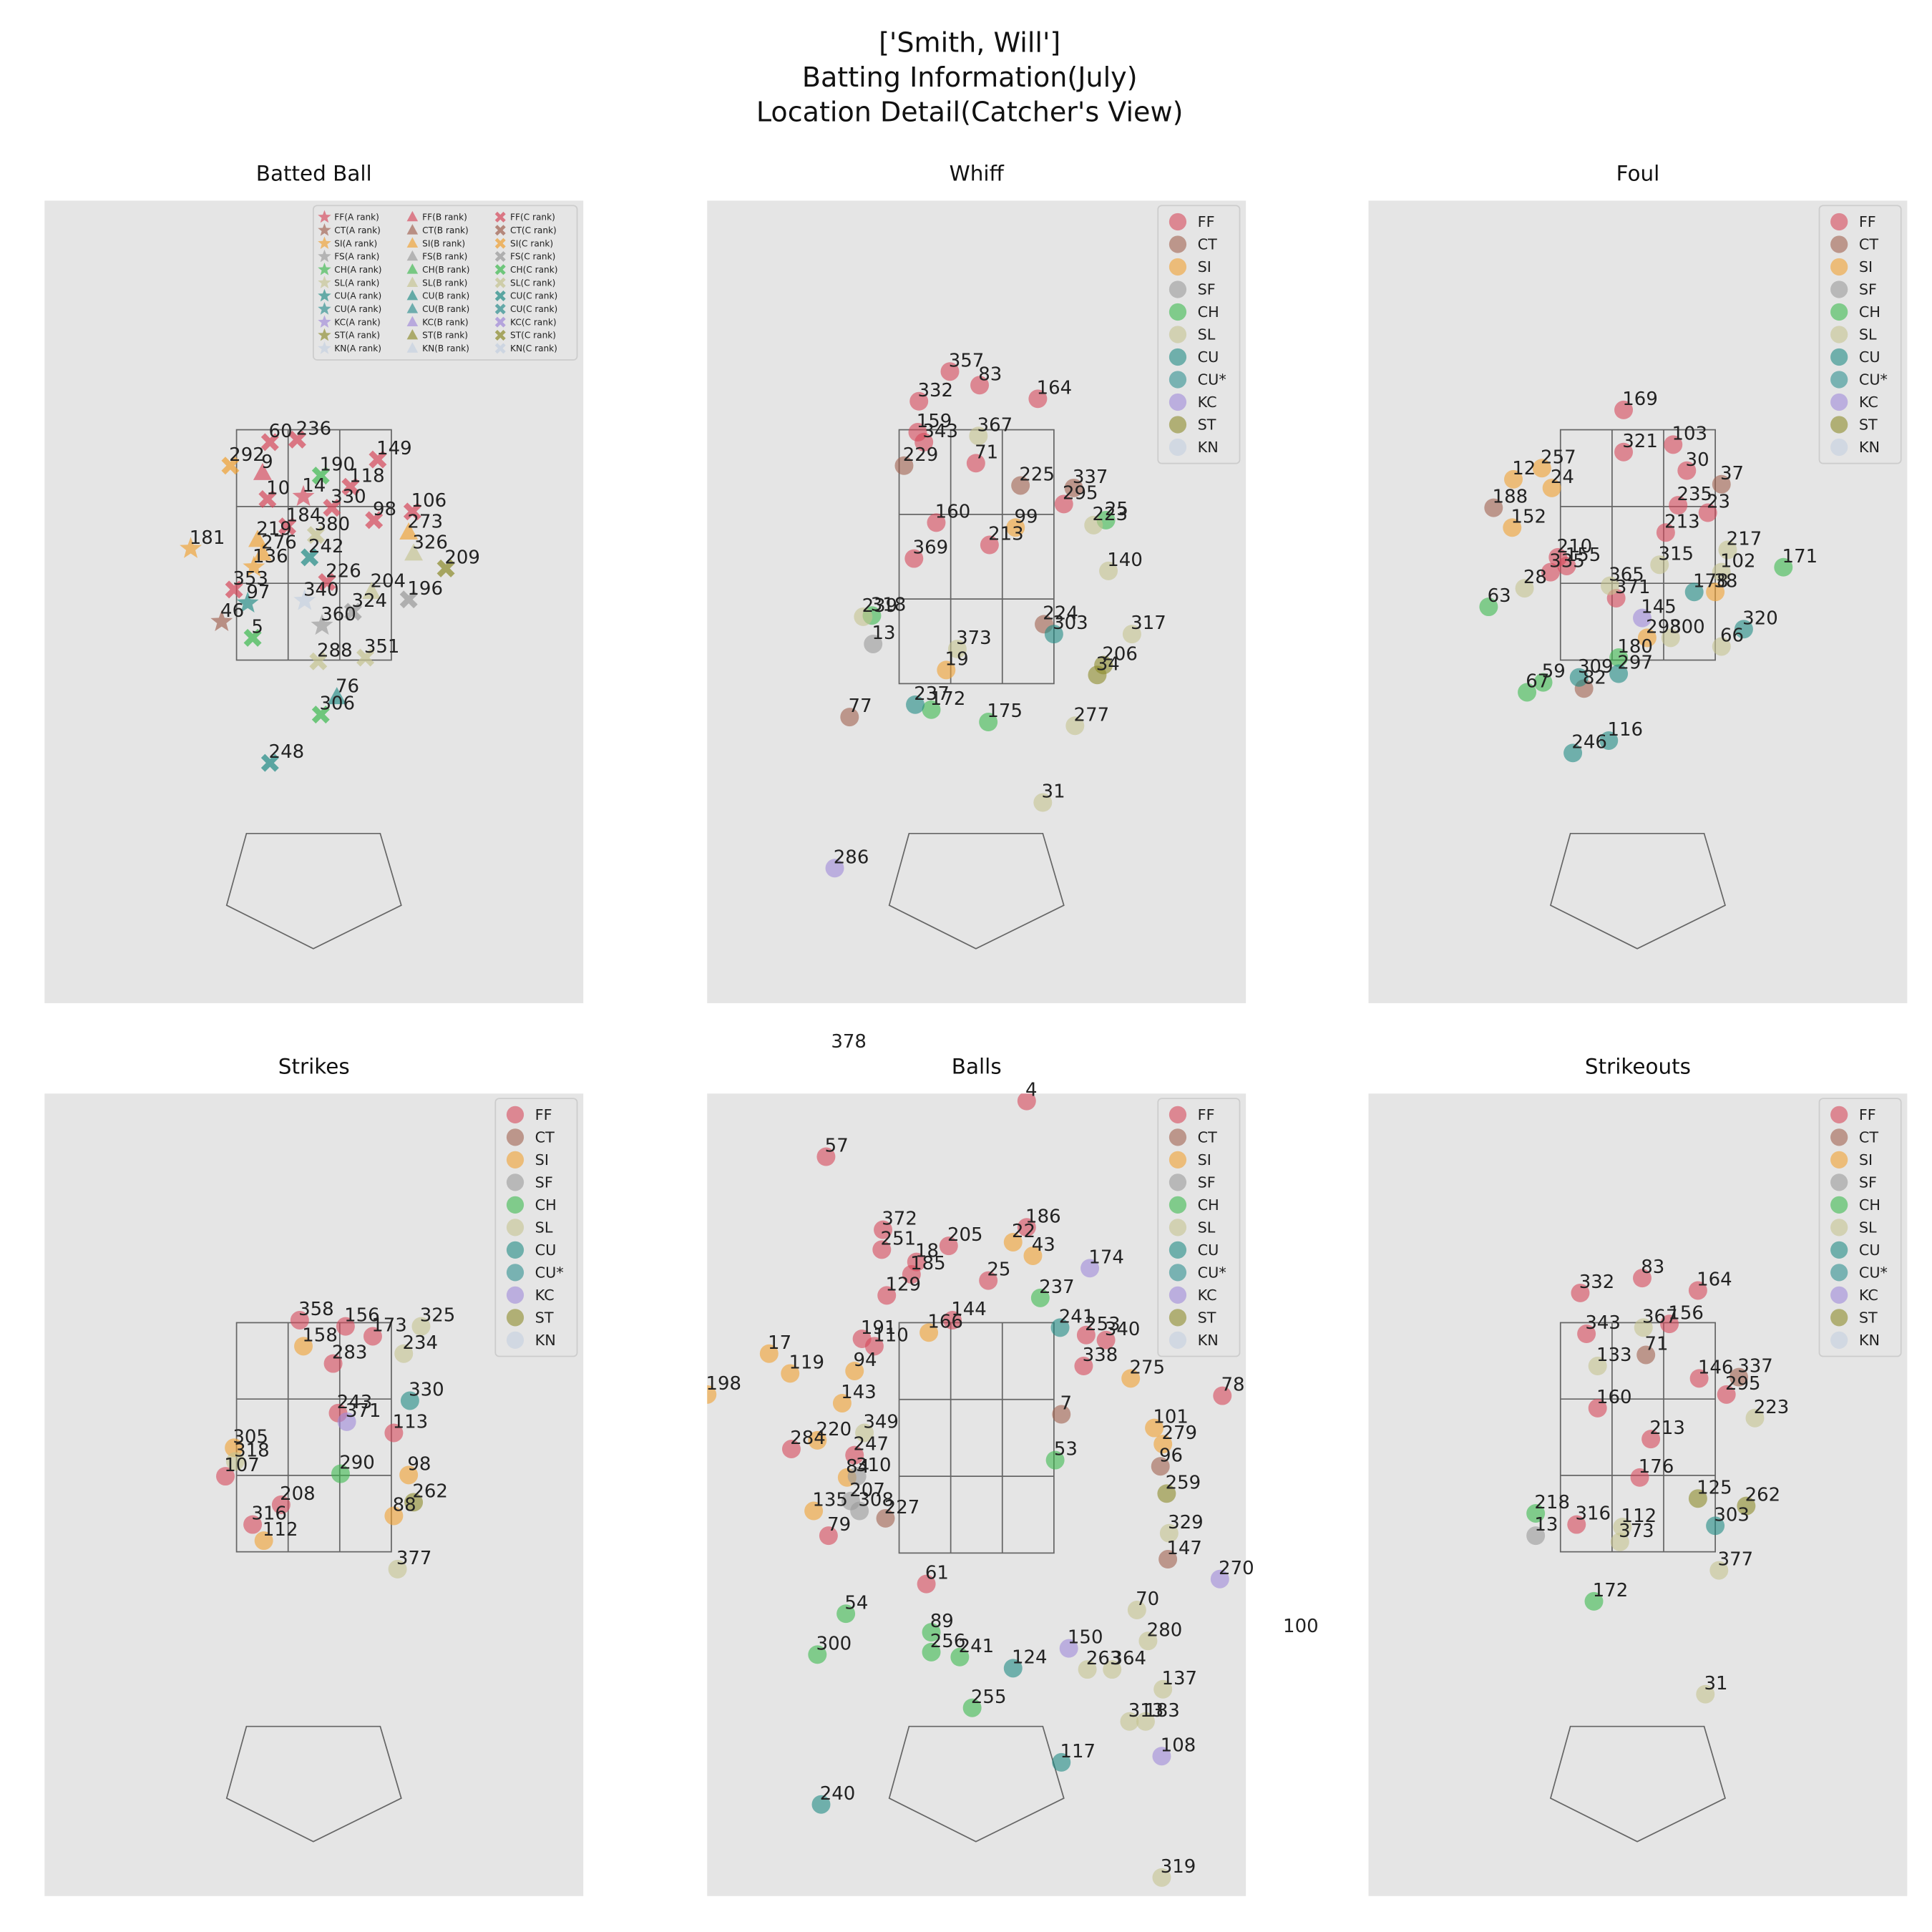  I want to click on point-label: 303, so click(1070, 623).